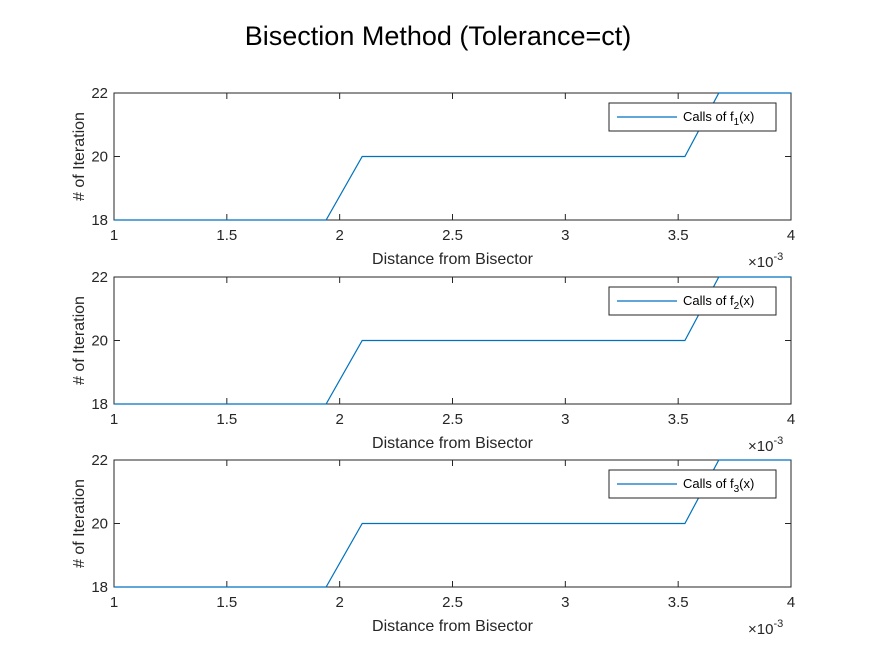 The image size is (875, 656). I want to click on figure-title: Bisection Method (Tolerance=ct), so click(438, 36).